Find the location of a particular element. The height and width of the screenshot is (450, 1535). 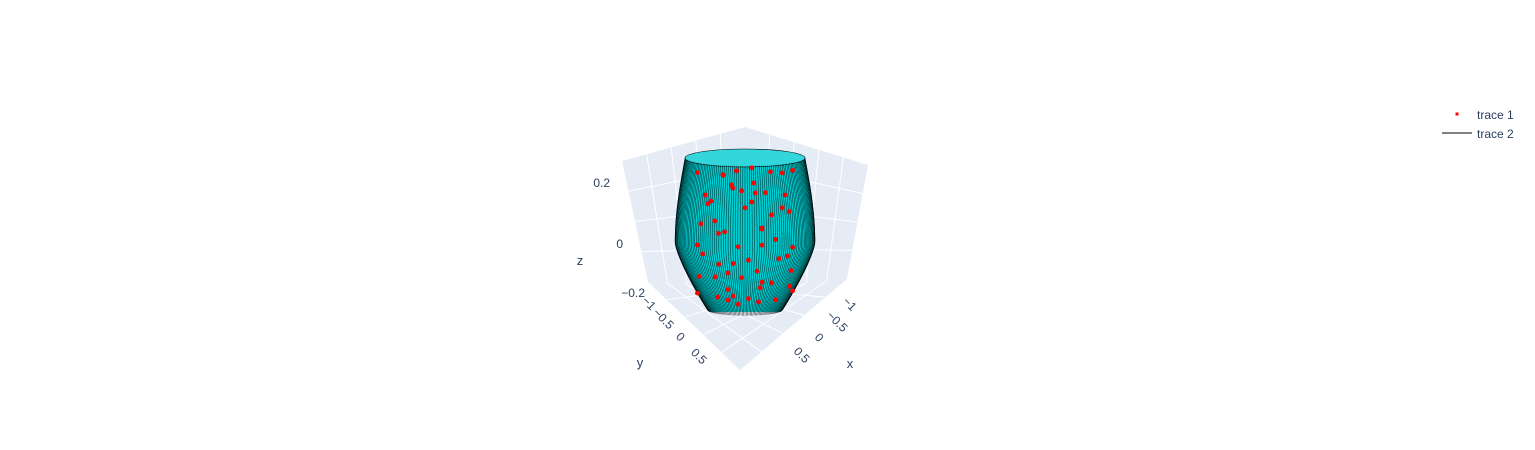

legend-item-trace-1: trace 1 is located at coordinates (1485, 115).